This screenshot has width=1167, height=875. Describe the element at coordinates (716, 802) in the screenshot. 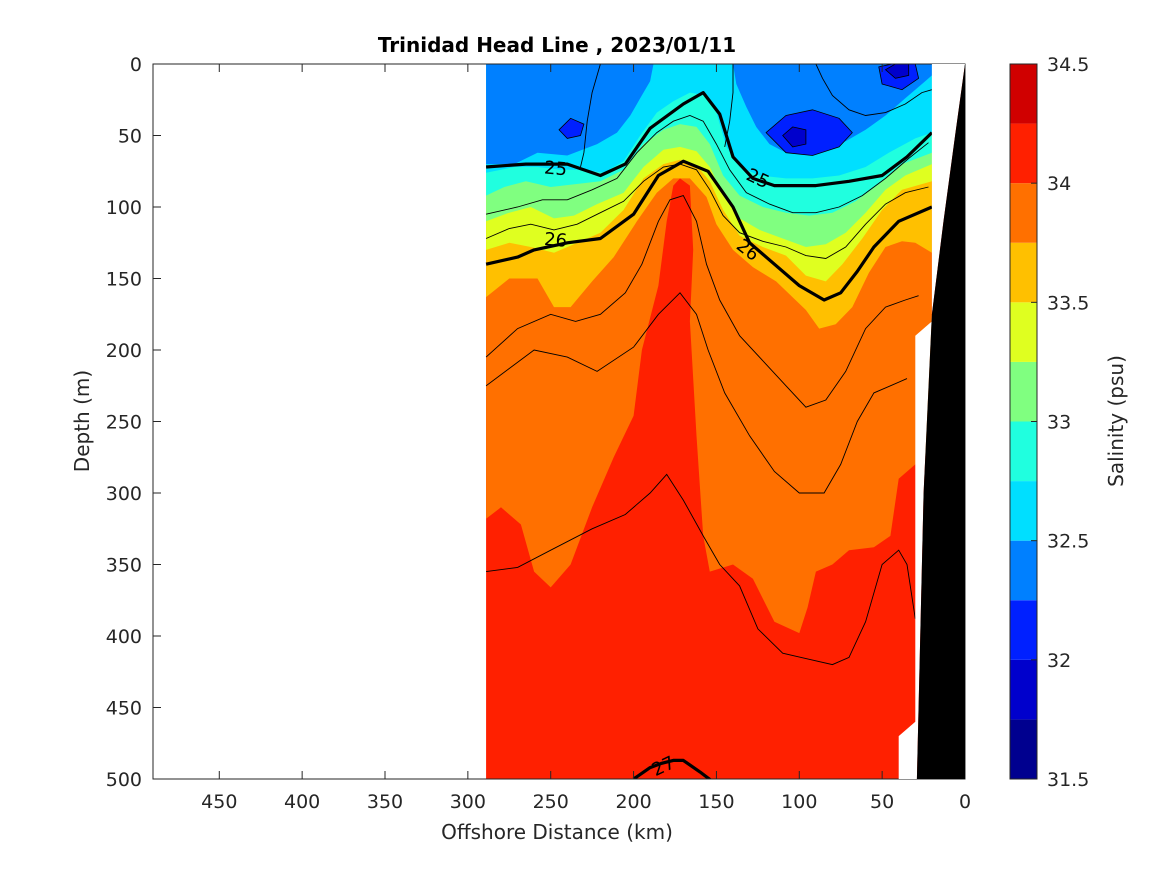

I see `x-tick-label: 150` at that location.